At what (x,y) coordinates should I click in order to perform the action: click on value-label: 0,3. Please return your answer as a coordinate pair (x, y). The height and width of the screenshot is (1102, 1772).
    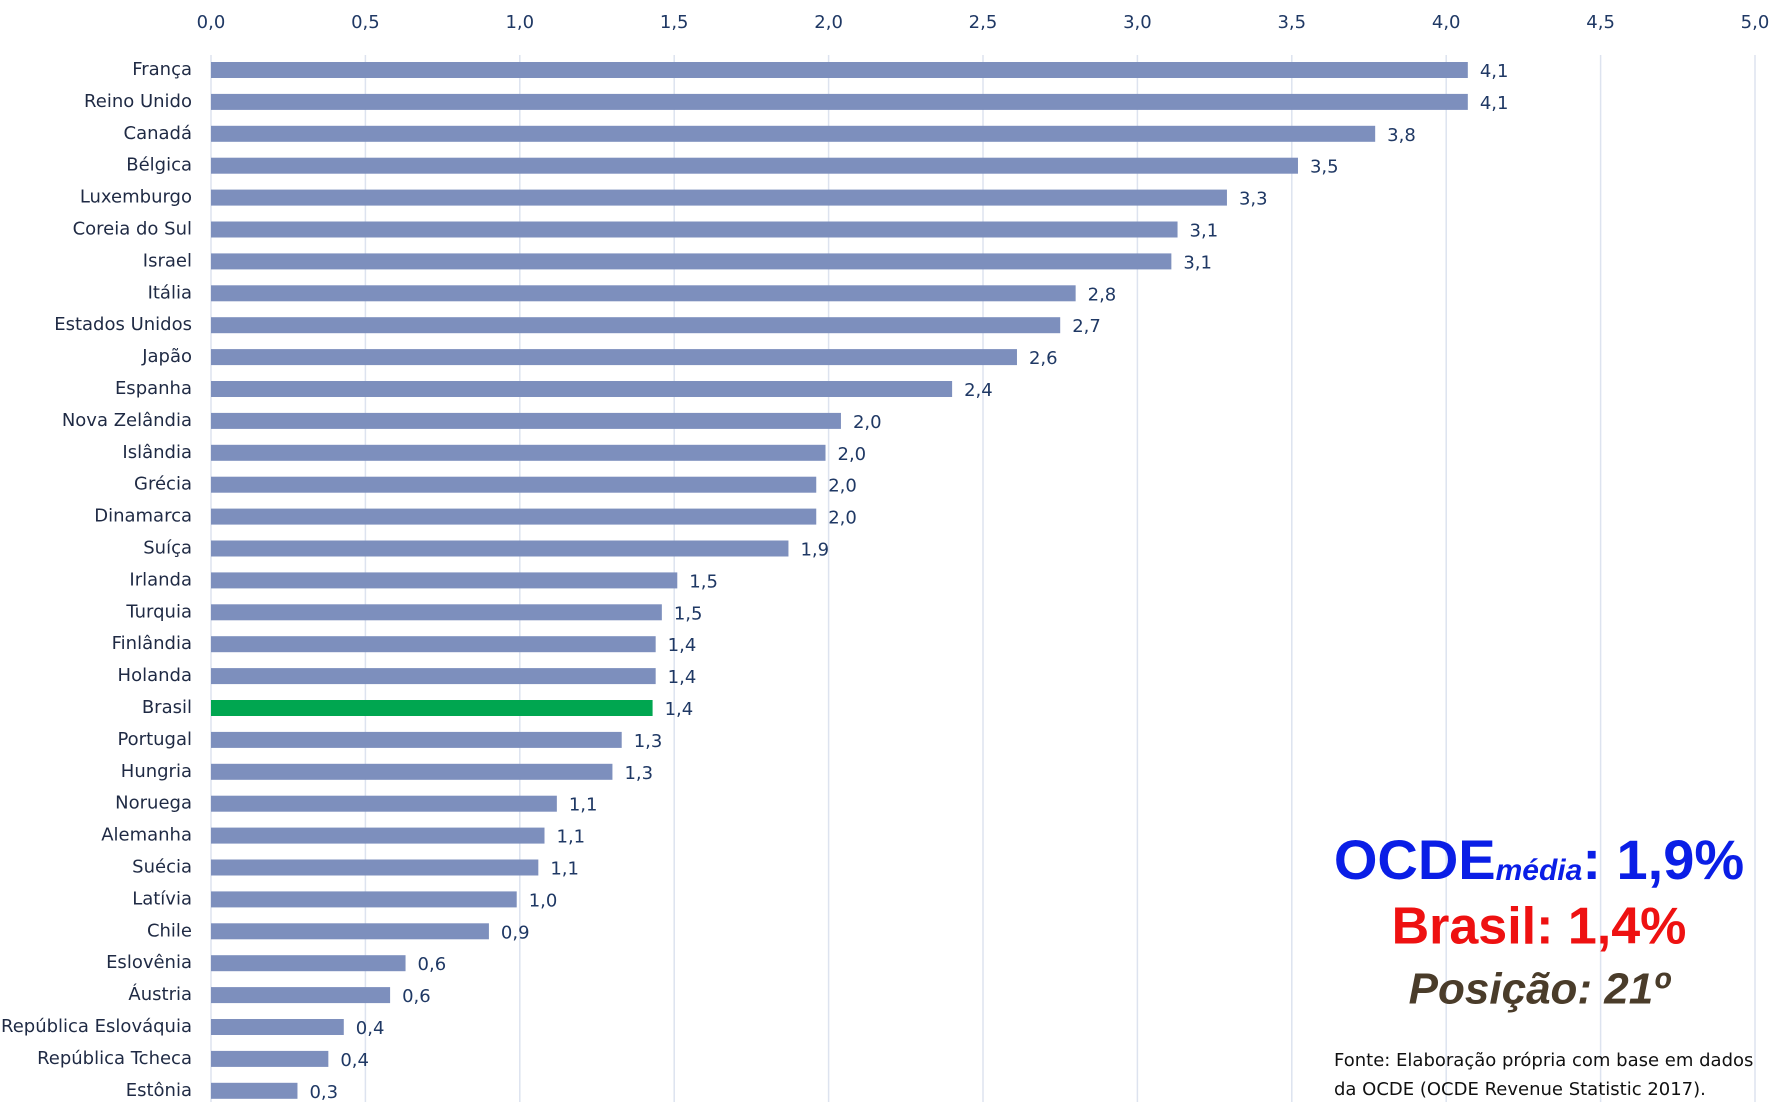
    Looking at the image, I should click on (323, 1092).